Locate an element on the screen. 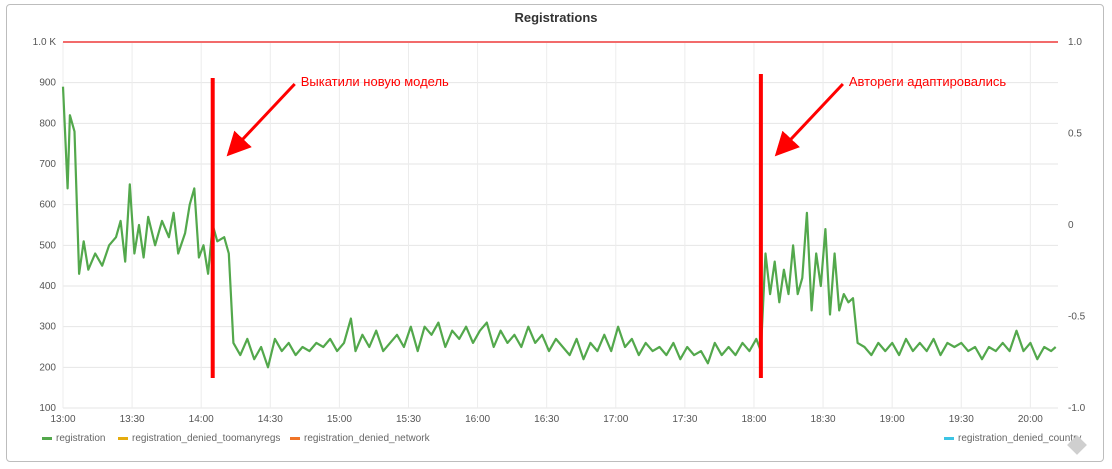 This screenshot has width=1112, height=469. y-left-tick-label: 400 is located at coordinates (47, 286).